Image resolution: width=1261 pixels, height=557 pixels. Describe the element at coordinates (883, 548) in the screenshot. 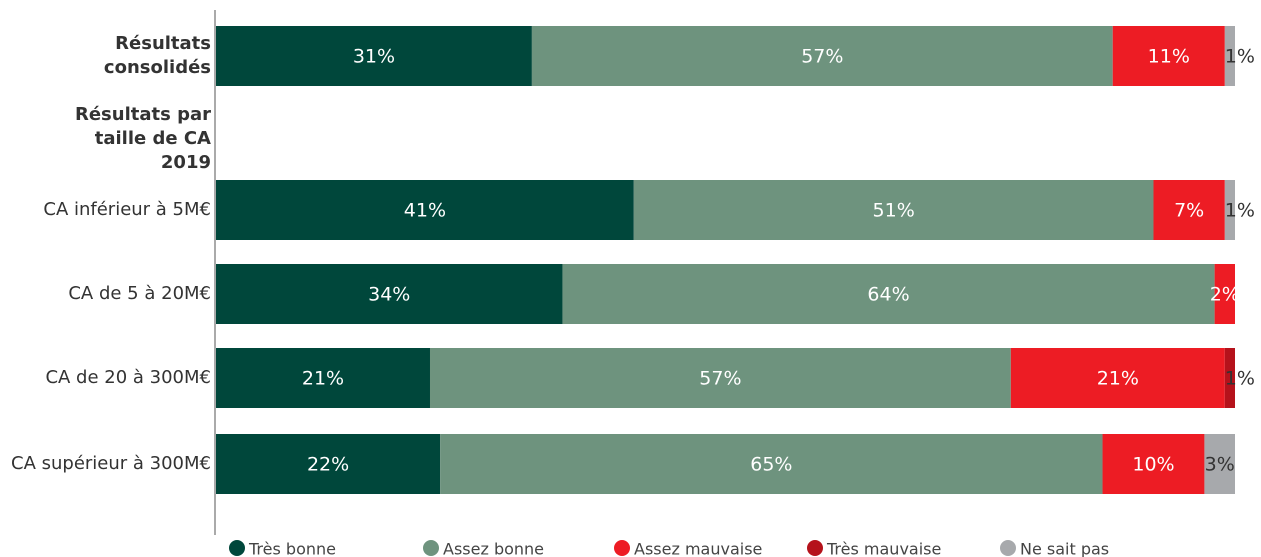

I see `legend-label: Très mauvaise` at that location.